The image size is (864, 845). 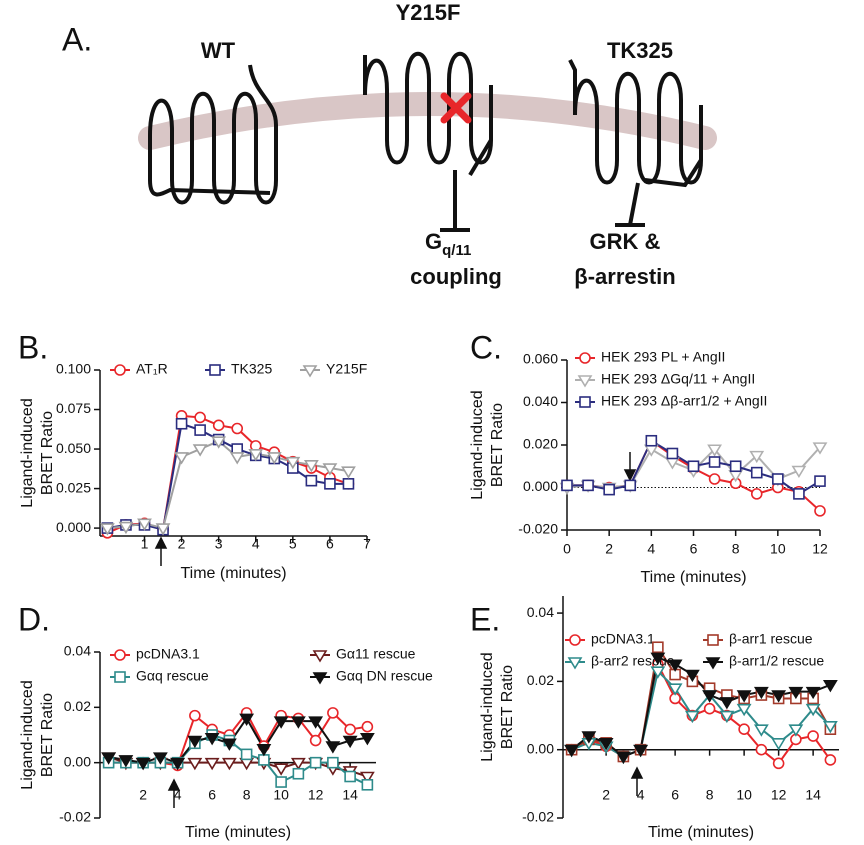 What do you see at coordinates (540, 444) in the screenshot?
I see `y-tick-label: 0.020` at bounding box center [540, 444].